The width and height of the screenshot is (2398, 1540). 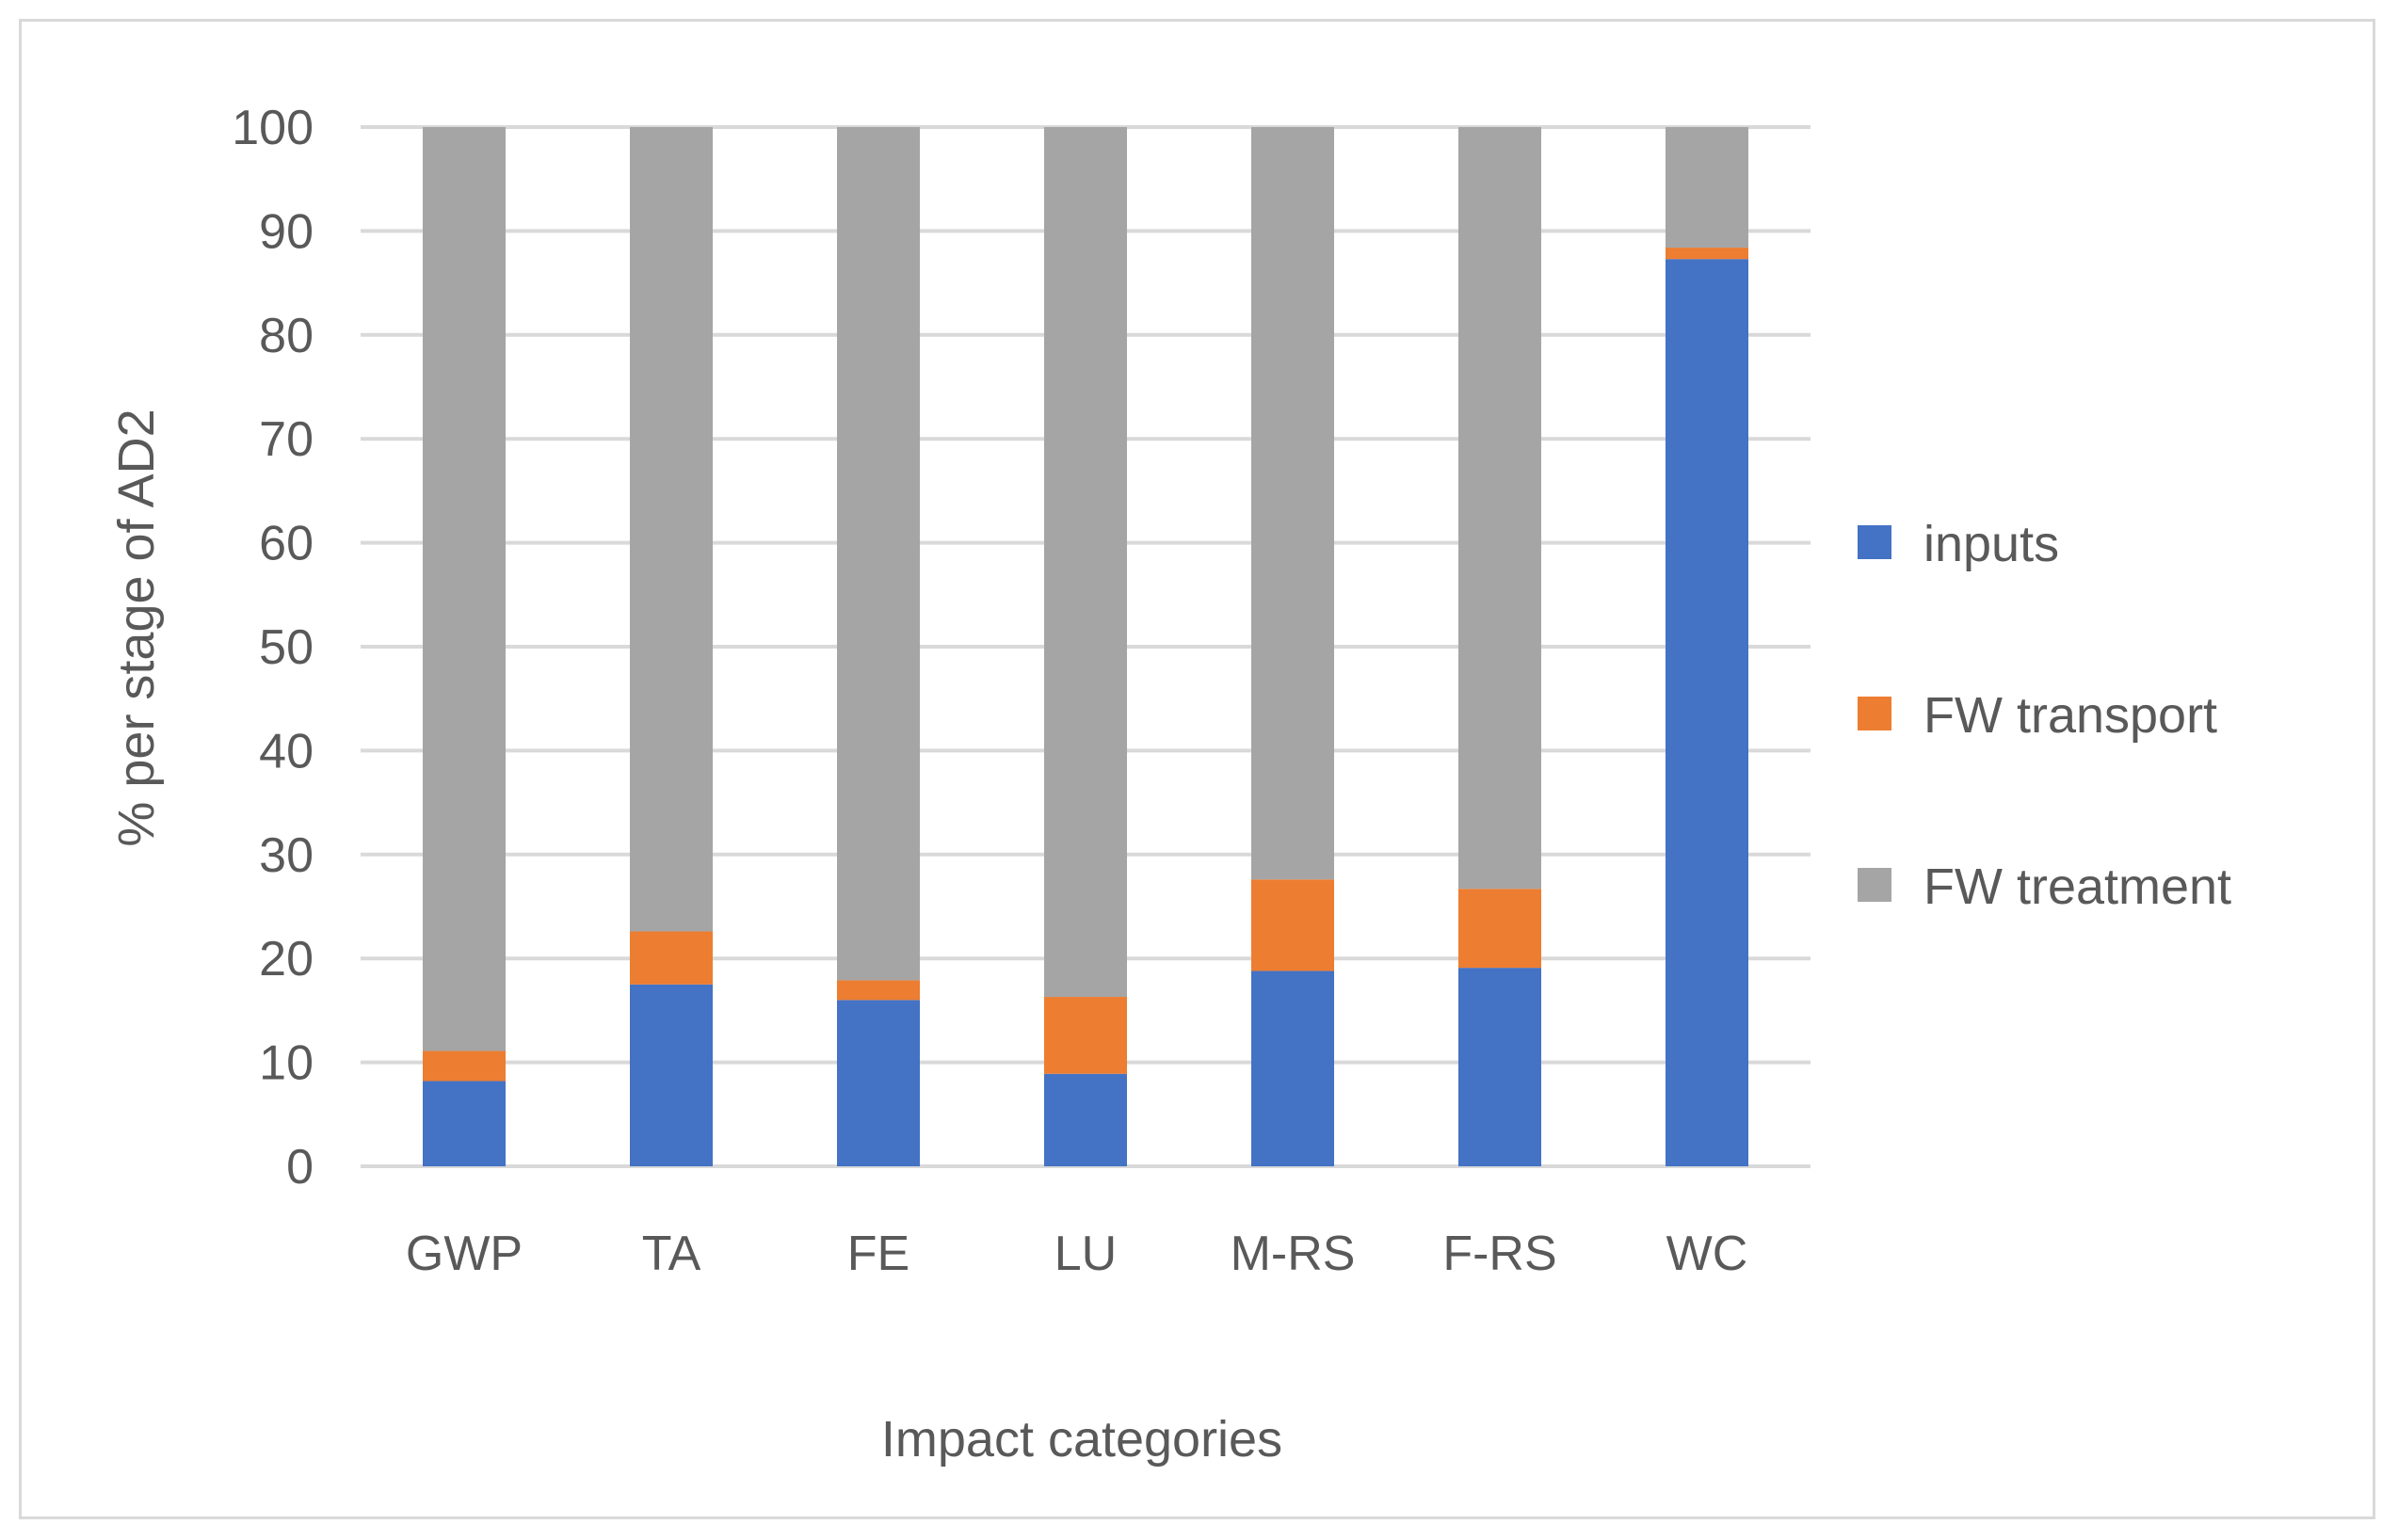 What do you see at coordinates (1085, 1035) in the screenshot?
I see `bar-segment-fw-transport-lu` at bounding box center [1085, 1035].